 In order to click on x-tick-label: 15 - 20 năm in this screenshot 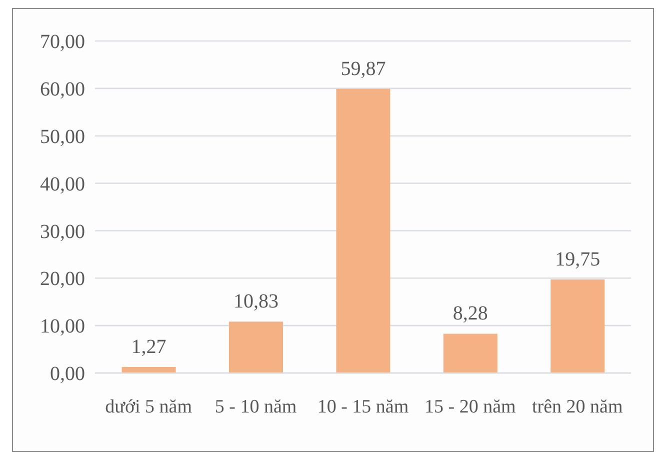, I will do `click(470, 407)`.